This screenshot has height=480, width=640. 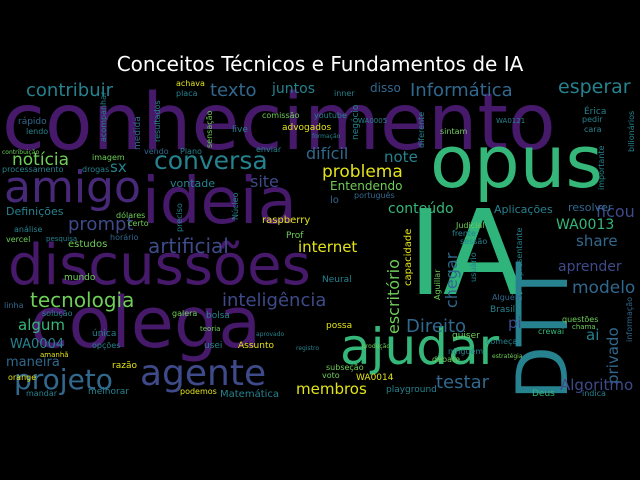 What do you see at coordinates (211, 160) in the screenshot?
I see `word-conversa: conversa` at bounding box center [211, 160].